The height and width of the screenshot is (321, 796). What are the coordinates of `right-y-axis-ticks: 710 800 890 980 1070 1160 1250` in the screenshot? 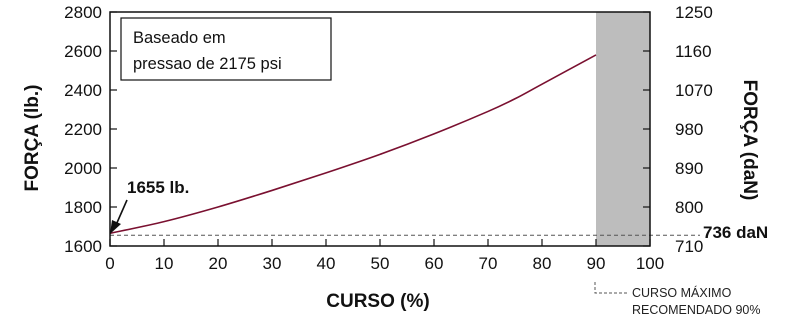 It's located at (678, 129).